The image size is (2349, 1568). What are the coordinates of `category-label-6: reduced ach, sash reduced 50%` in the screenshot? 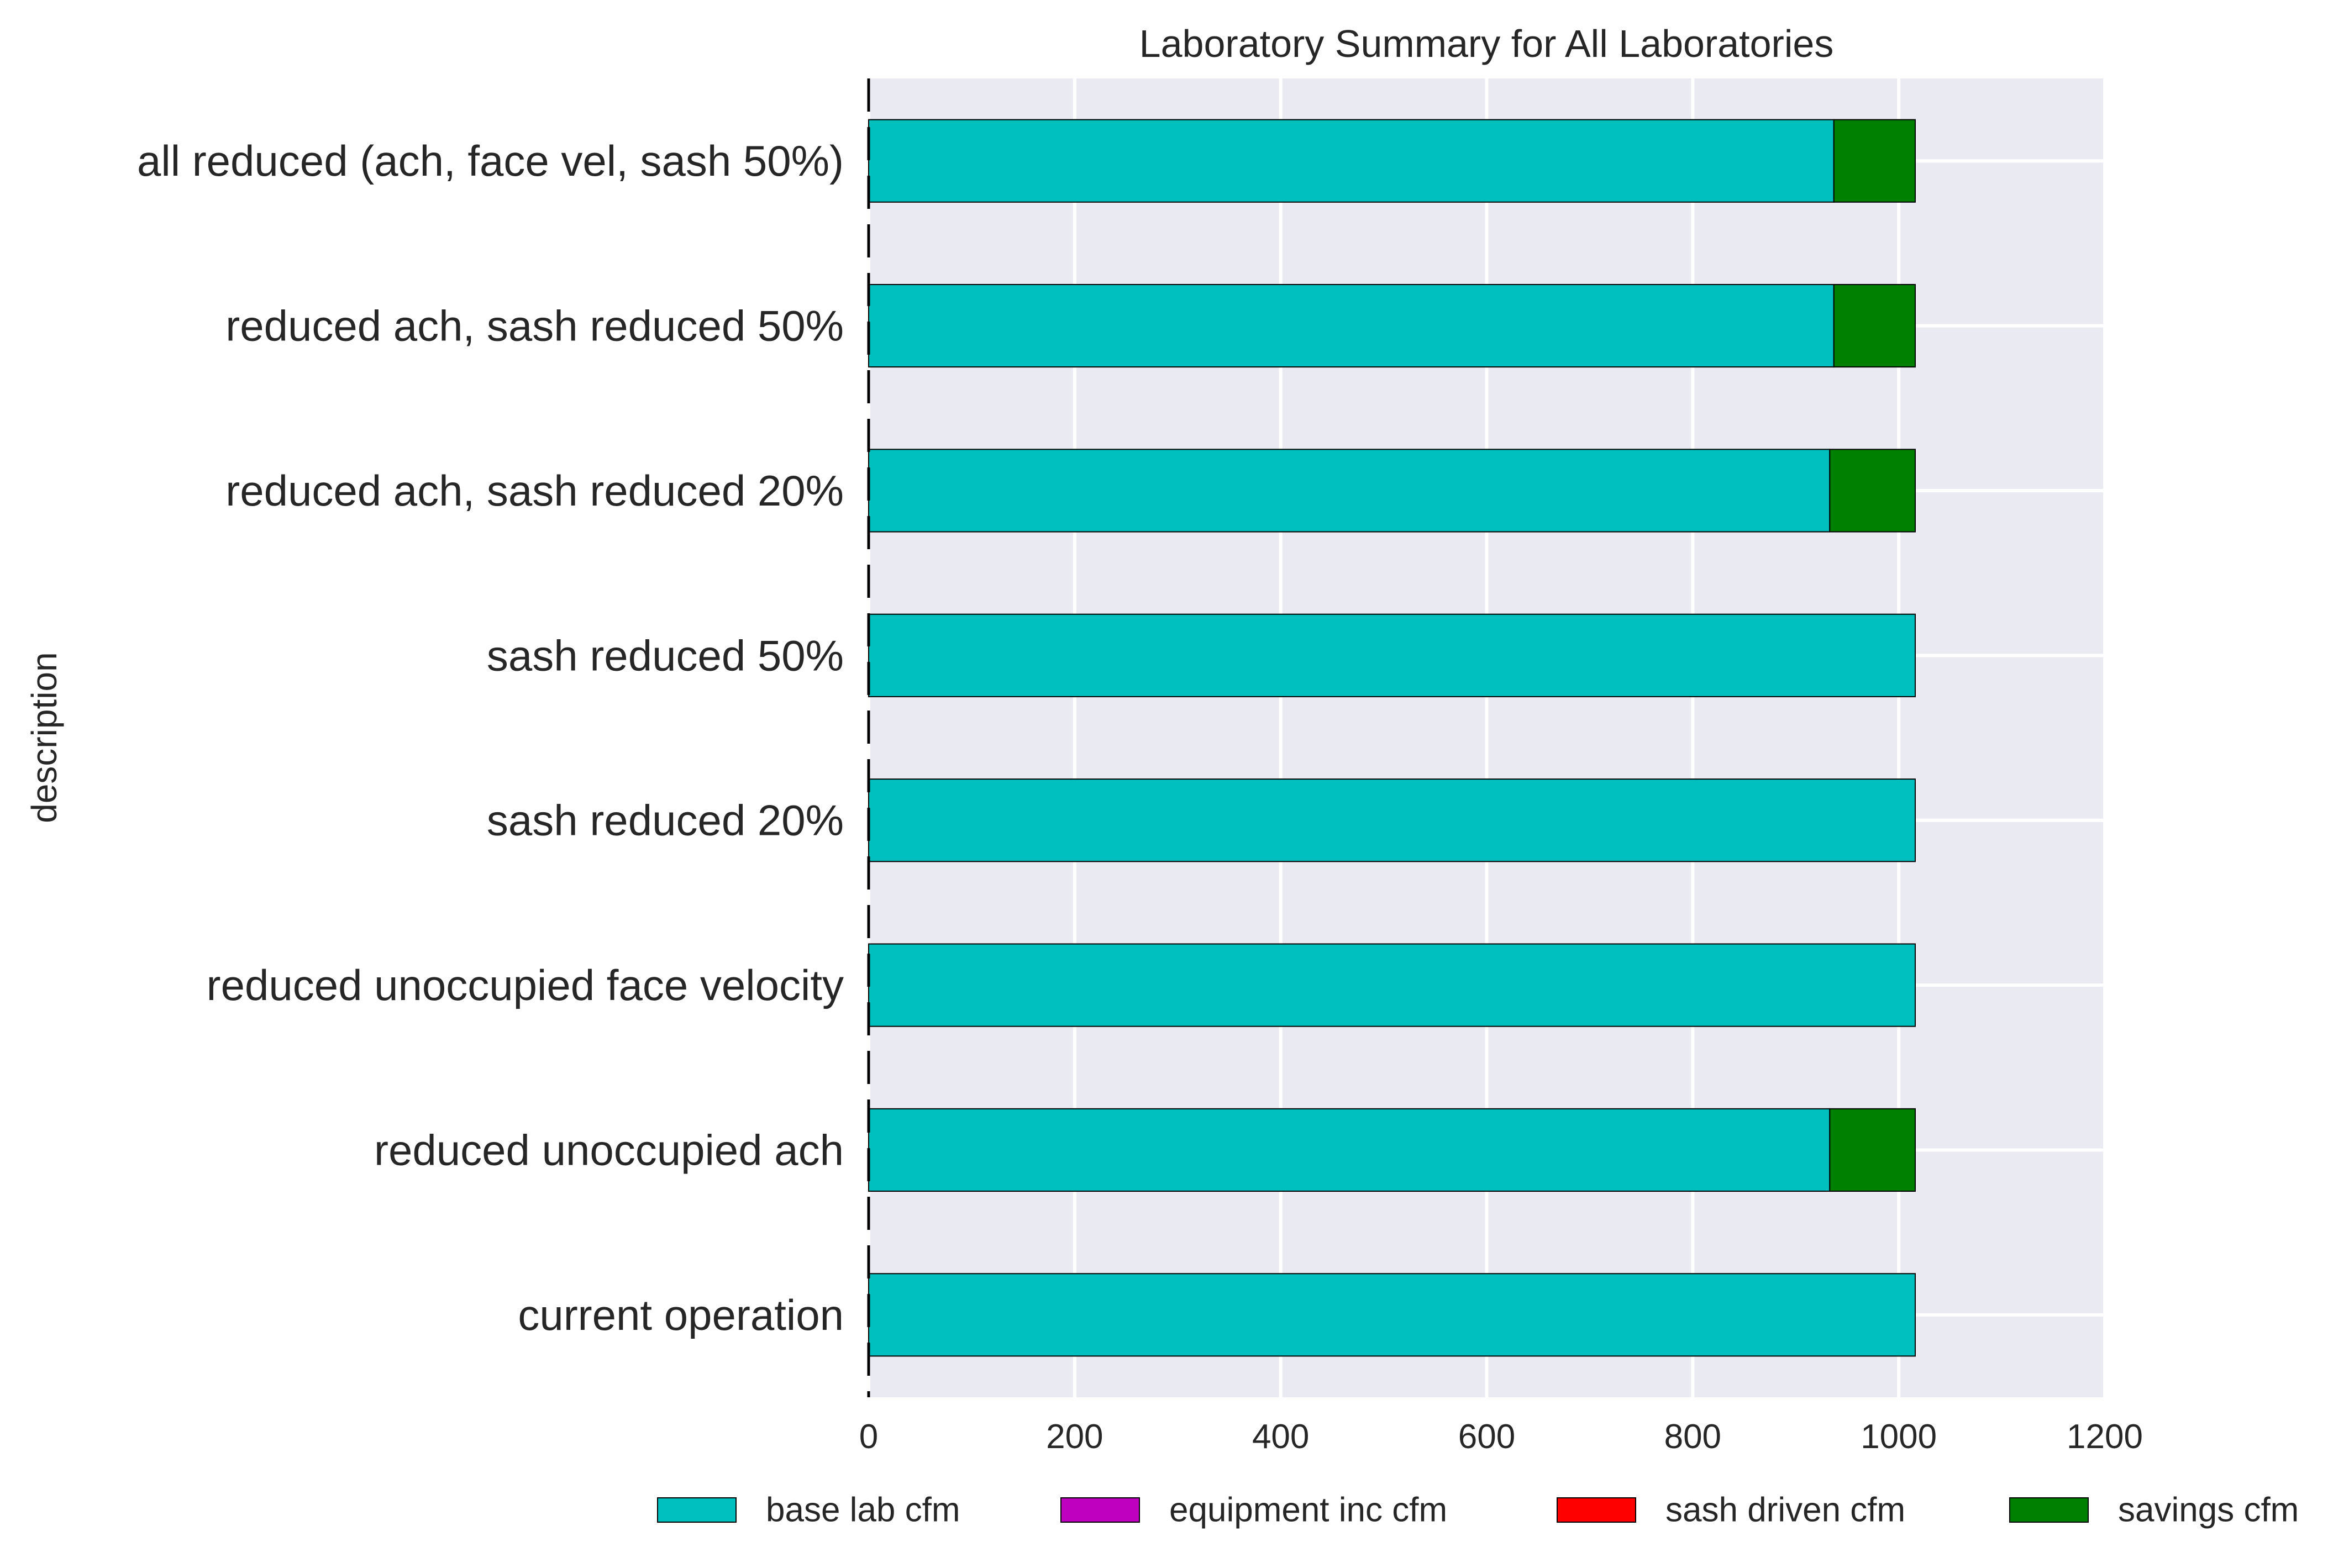 It's located at (534, 326).